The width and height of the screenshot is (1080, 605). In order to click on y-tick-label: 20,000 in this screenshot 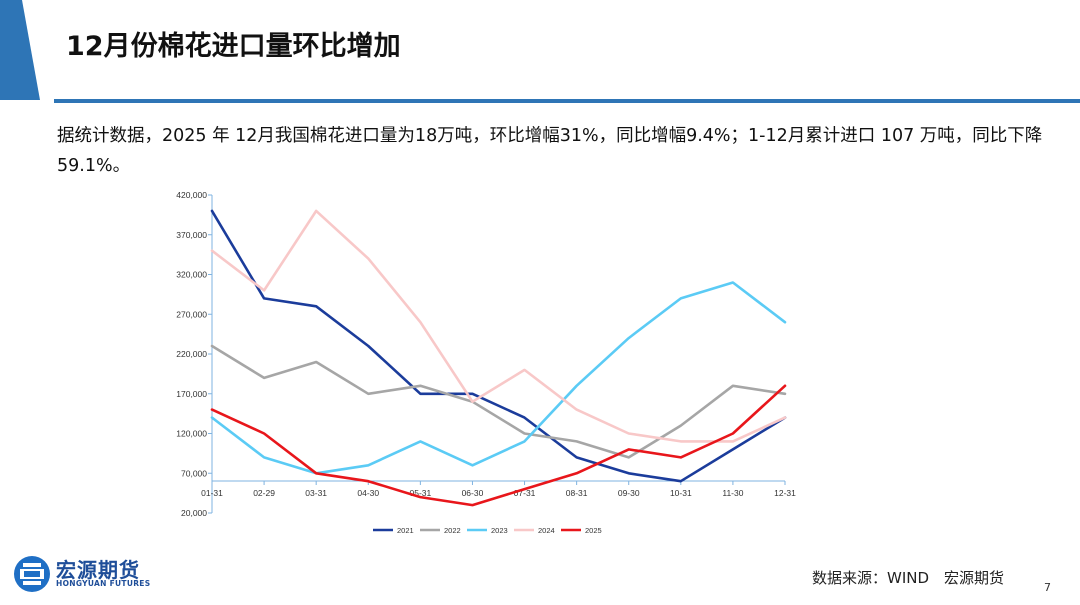, I will do `click(194, 513)`.